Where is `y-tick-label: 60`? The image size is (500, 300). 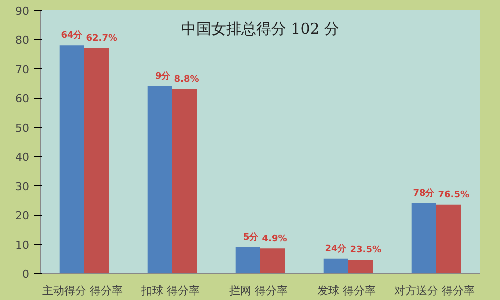 y-tick-label: 60 is located at coordinates (23, 99).